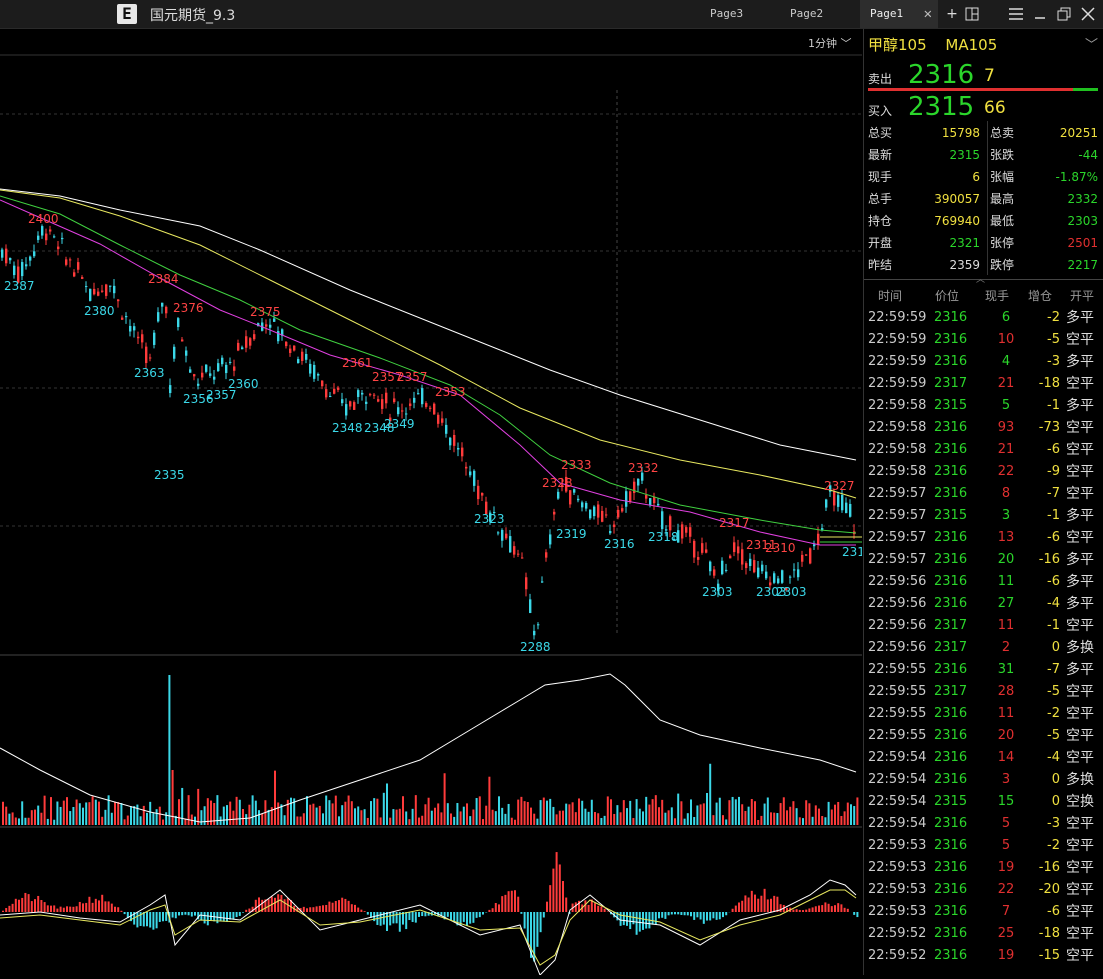 The height and width of the screenshot is (979, 1103). What do you see at coordinates (897, 384) in the screenshot?
I see `trade-cell: 22:59:59` at bounding box center [897, 384].